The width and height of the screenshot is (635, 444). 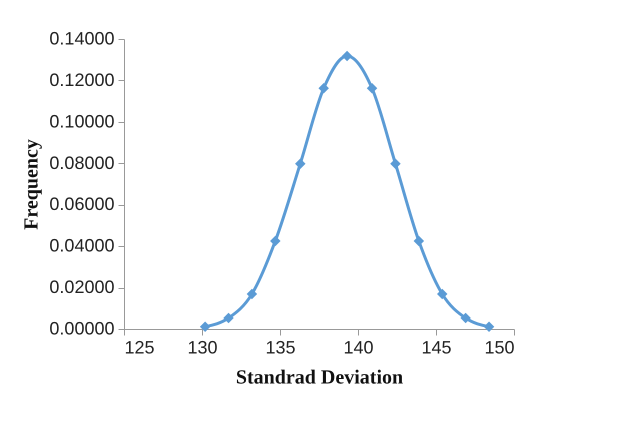 I want to click on y-tick-label: 0.12000, so click(x=81, y=80).